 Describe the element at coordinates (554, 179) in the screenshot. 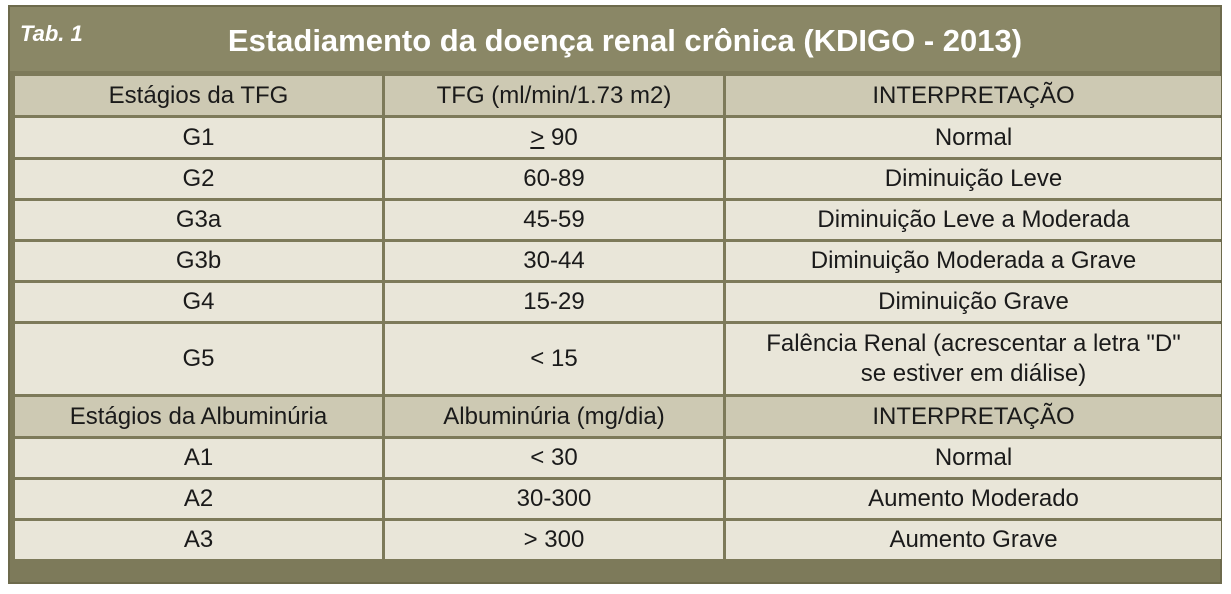

I see `value-cell: 60-89` at that location.